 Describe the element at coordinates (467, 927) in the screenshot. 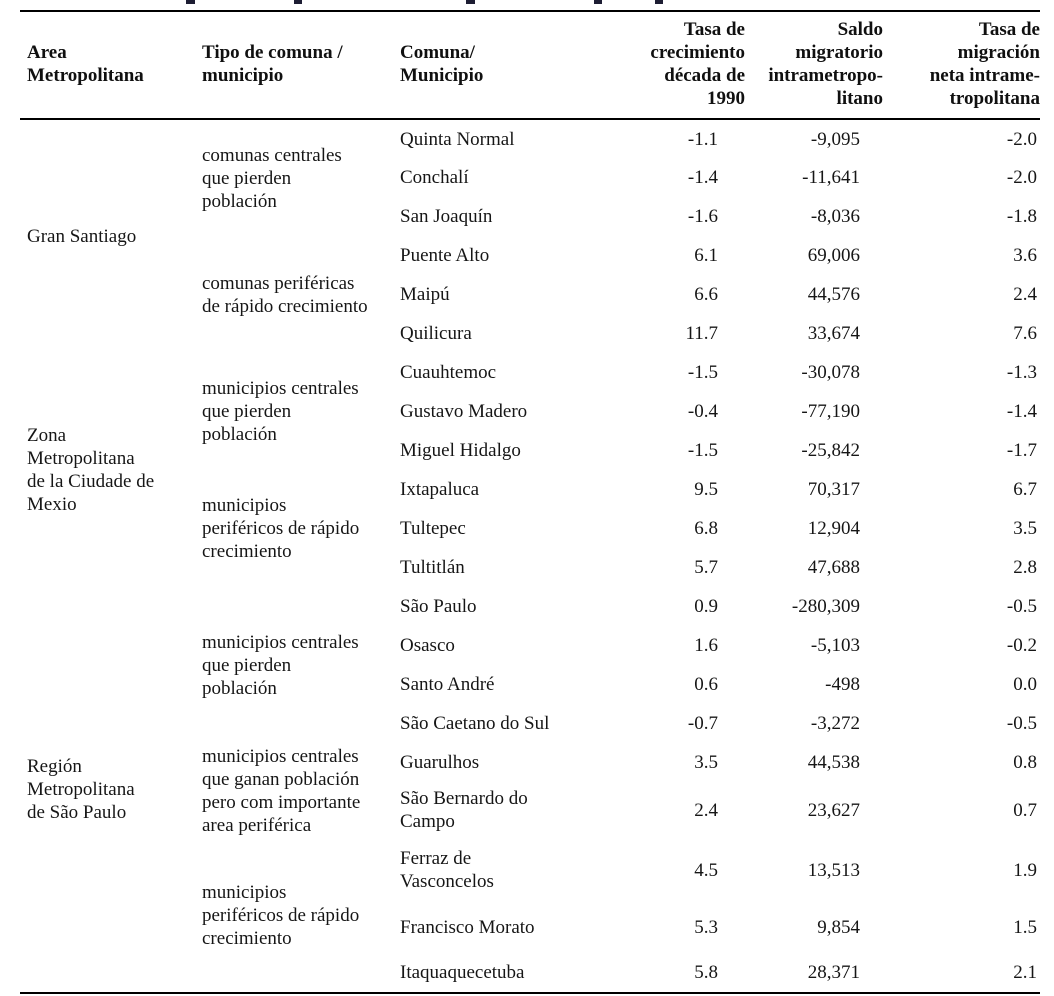

I see `comuna-cell: Francisco Morato` at that location.